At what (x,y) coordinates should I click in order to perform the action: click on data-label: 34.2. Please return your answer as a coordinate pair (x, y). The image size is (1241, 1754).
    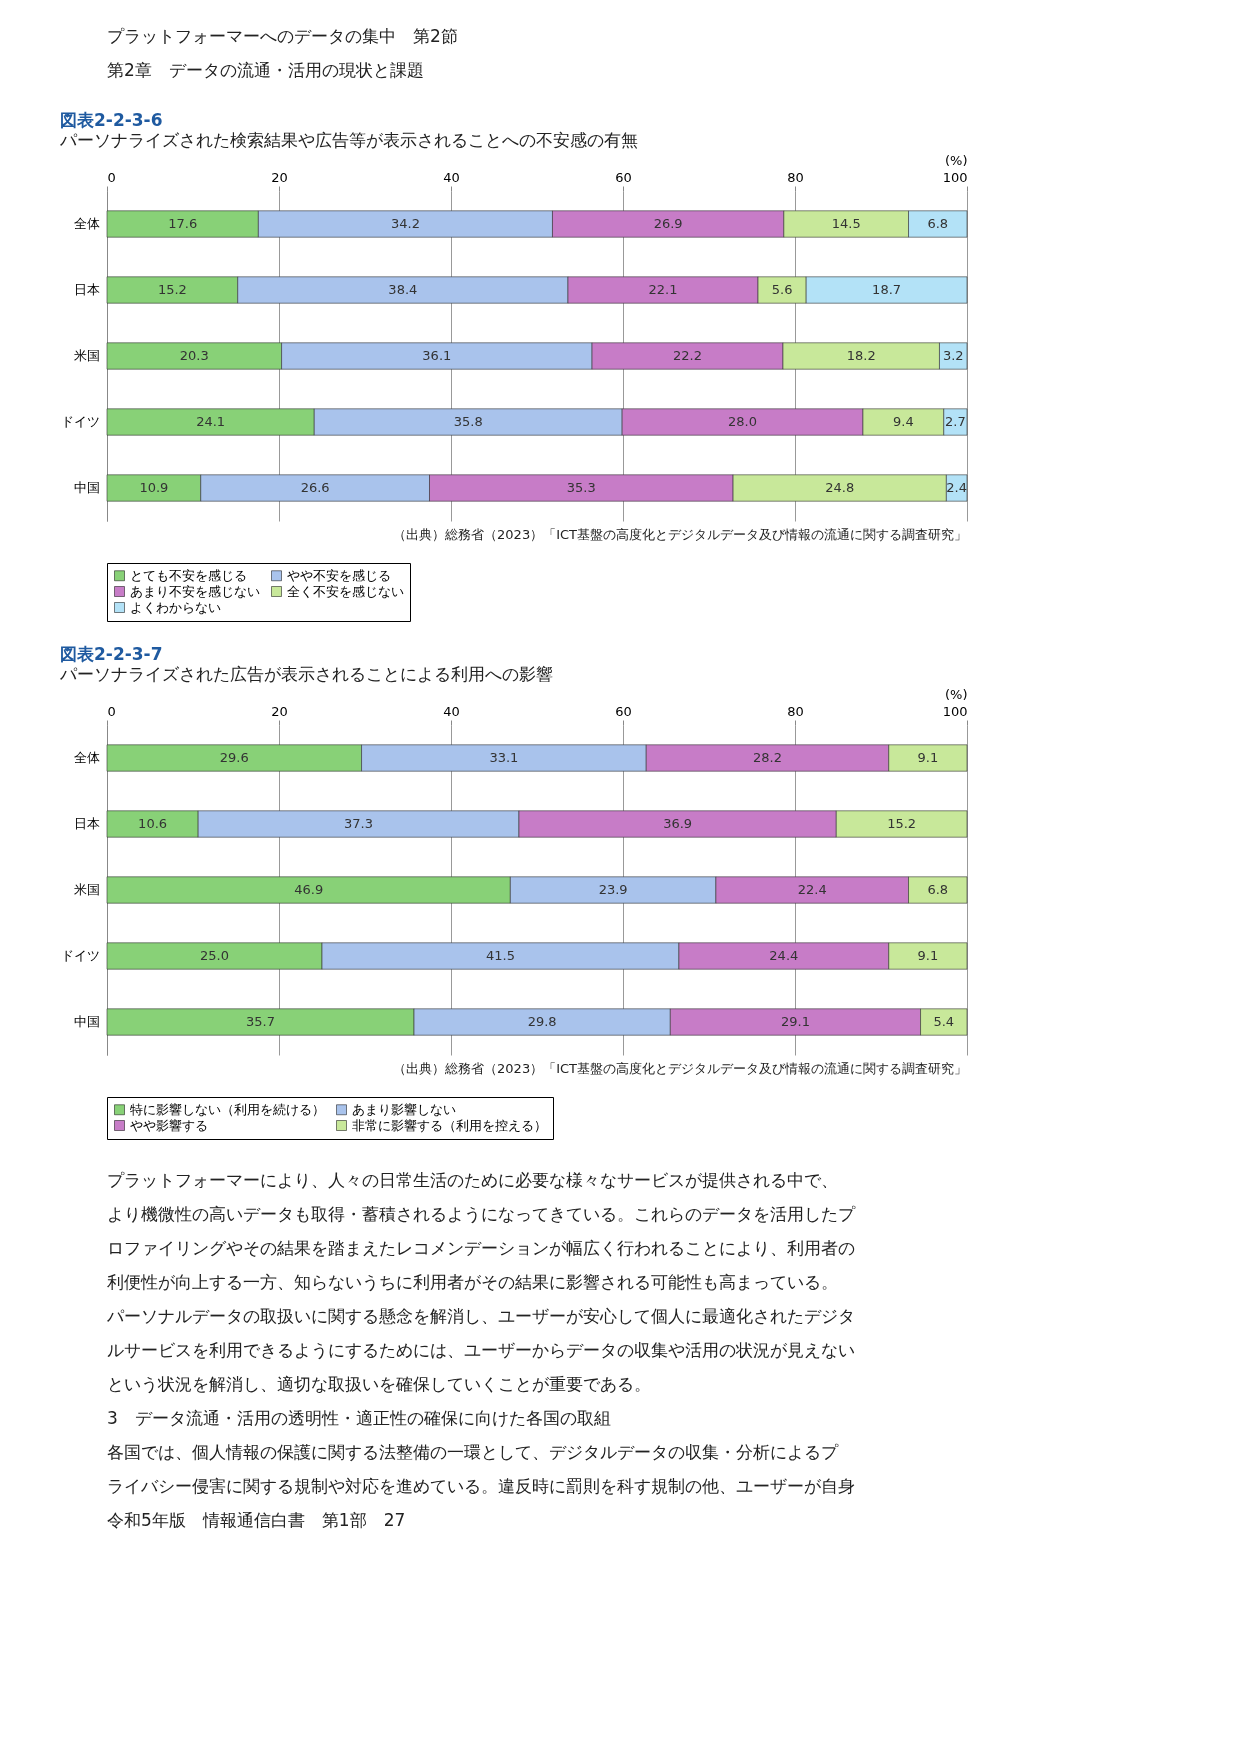
    Looking at the image, I should click on (405, 223).